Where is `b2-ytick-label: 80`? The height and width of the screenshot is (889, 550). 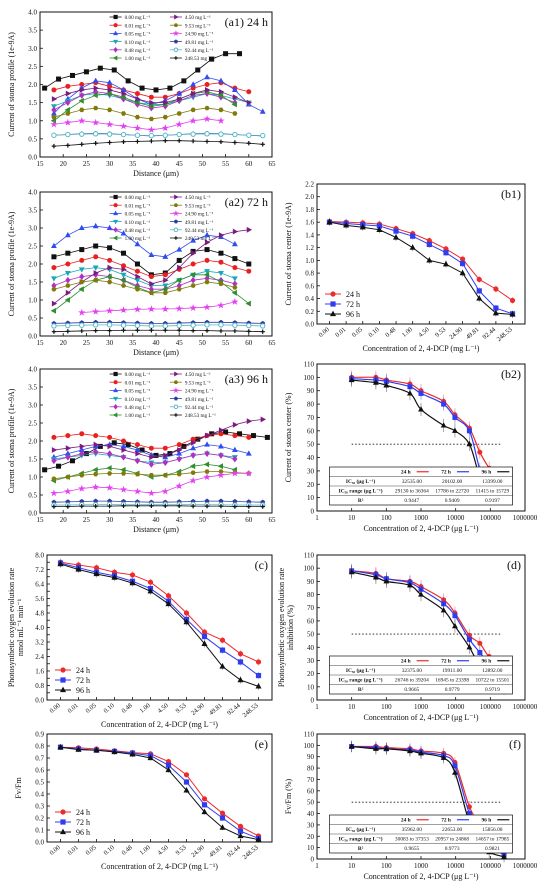
b2-ytick-label: 80 is located at coordinates (311, 405).